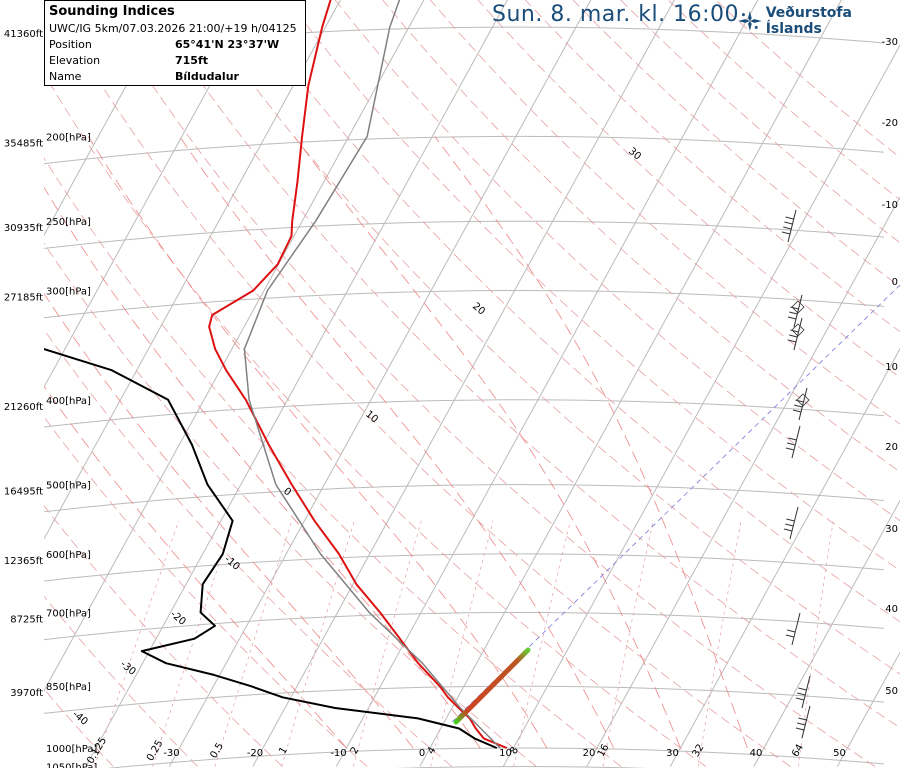  Describe the element at coordinates (338, 753) in the screenshot. I see `temperature-tick-label: -10` at that location.